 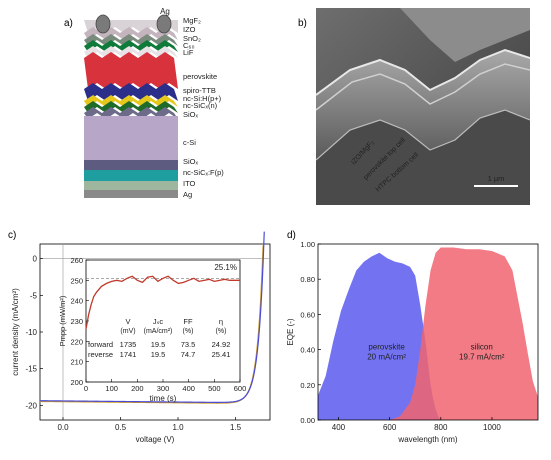 What do you see at coordinates (307, 350) in the screenshot?
I see `y-tick-label: 0.40` at bounding box center [307, 350].